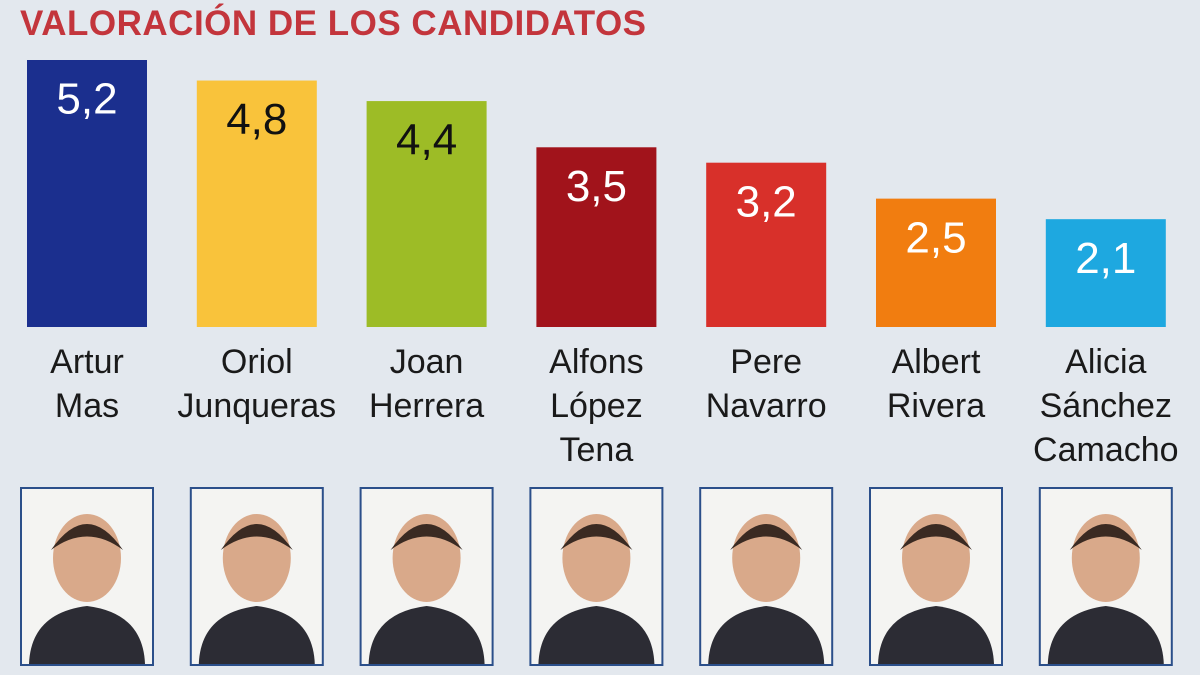 The image size is (1200, 675). What do you see at coordinates (333, 23) in the screenshot?
I see `chart-title: VALORACIÓN DE LOS CANDIDATOS` at bounding box center [333, 23].